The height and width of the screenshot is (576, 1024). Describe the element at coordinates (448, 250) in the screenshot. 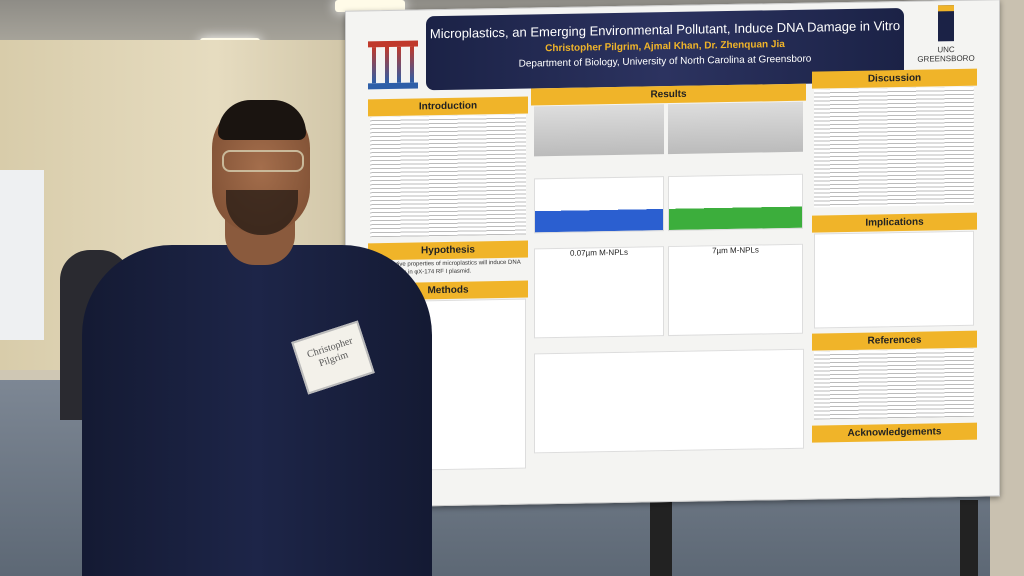

I see `section-hypothesis: Hypothesis` at that location.